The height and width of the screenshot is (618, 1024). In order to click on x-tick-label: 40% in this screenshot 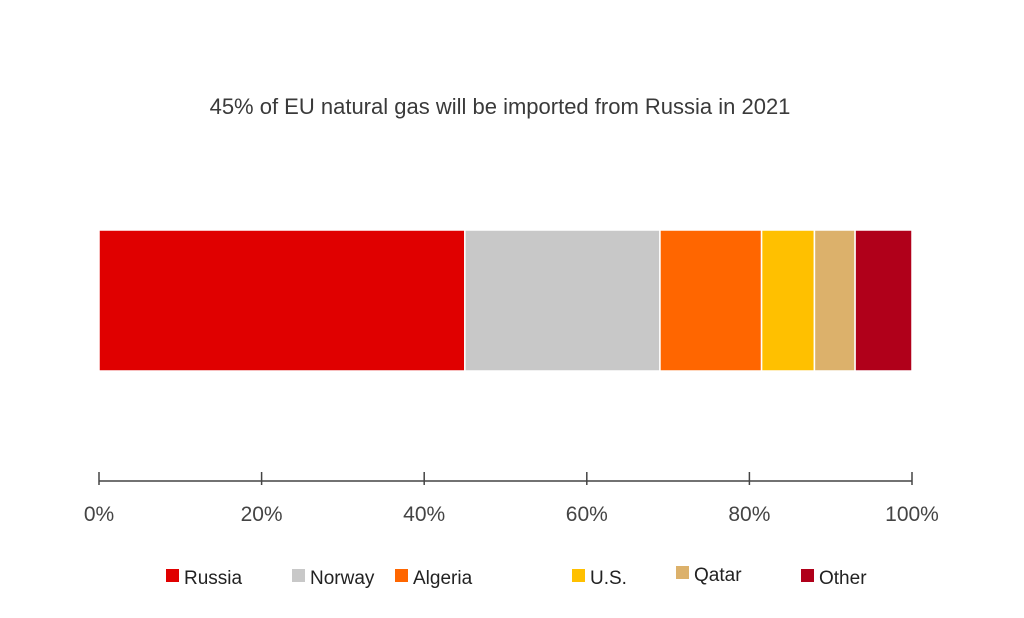, I will do `click(424, 514)`.